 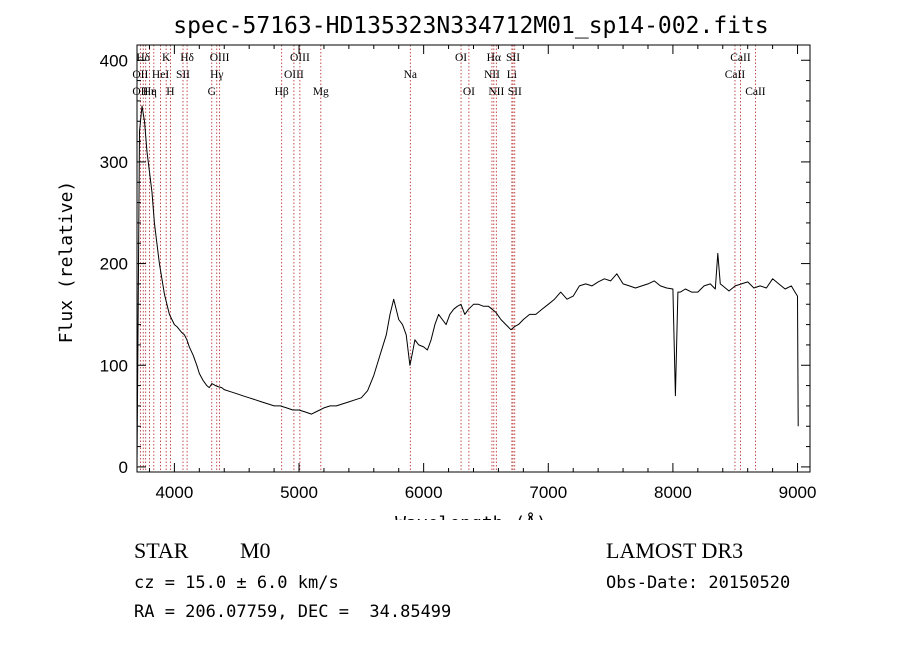 I want to click on y-tick-label: 100, so click(x=114, y=365).